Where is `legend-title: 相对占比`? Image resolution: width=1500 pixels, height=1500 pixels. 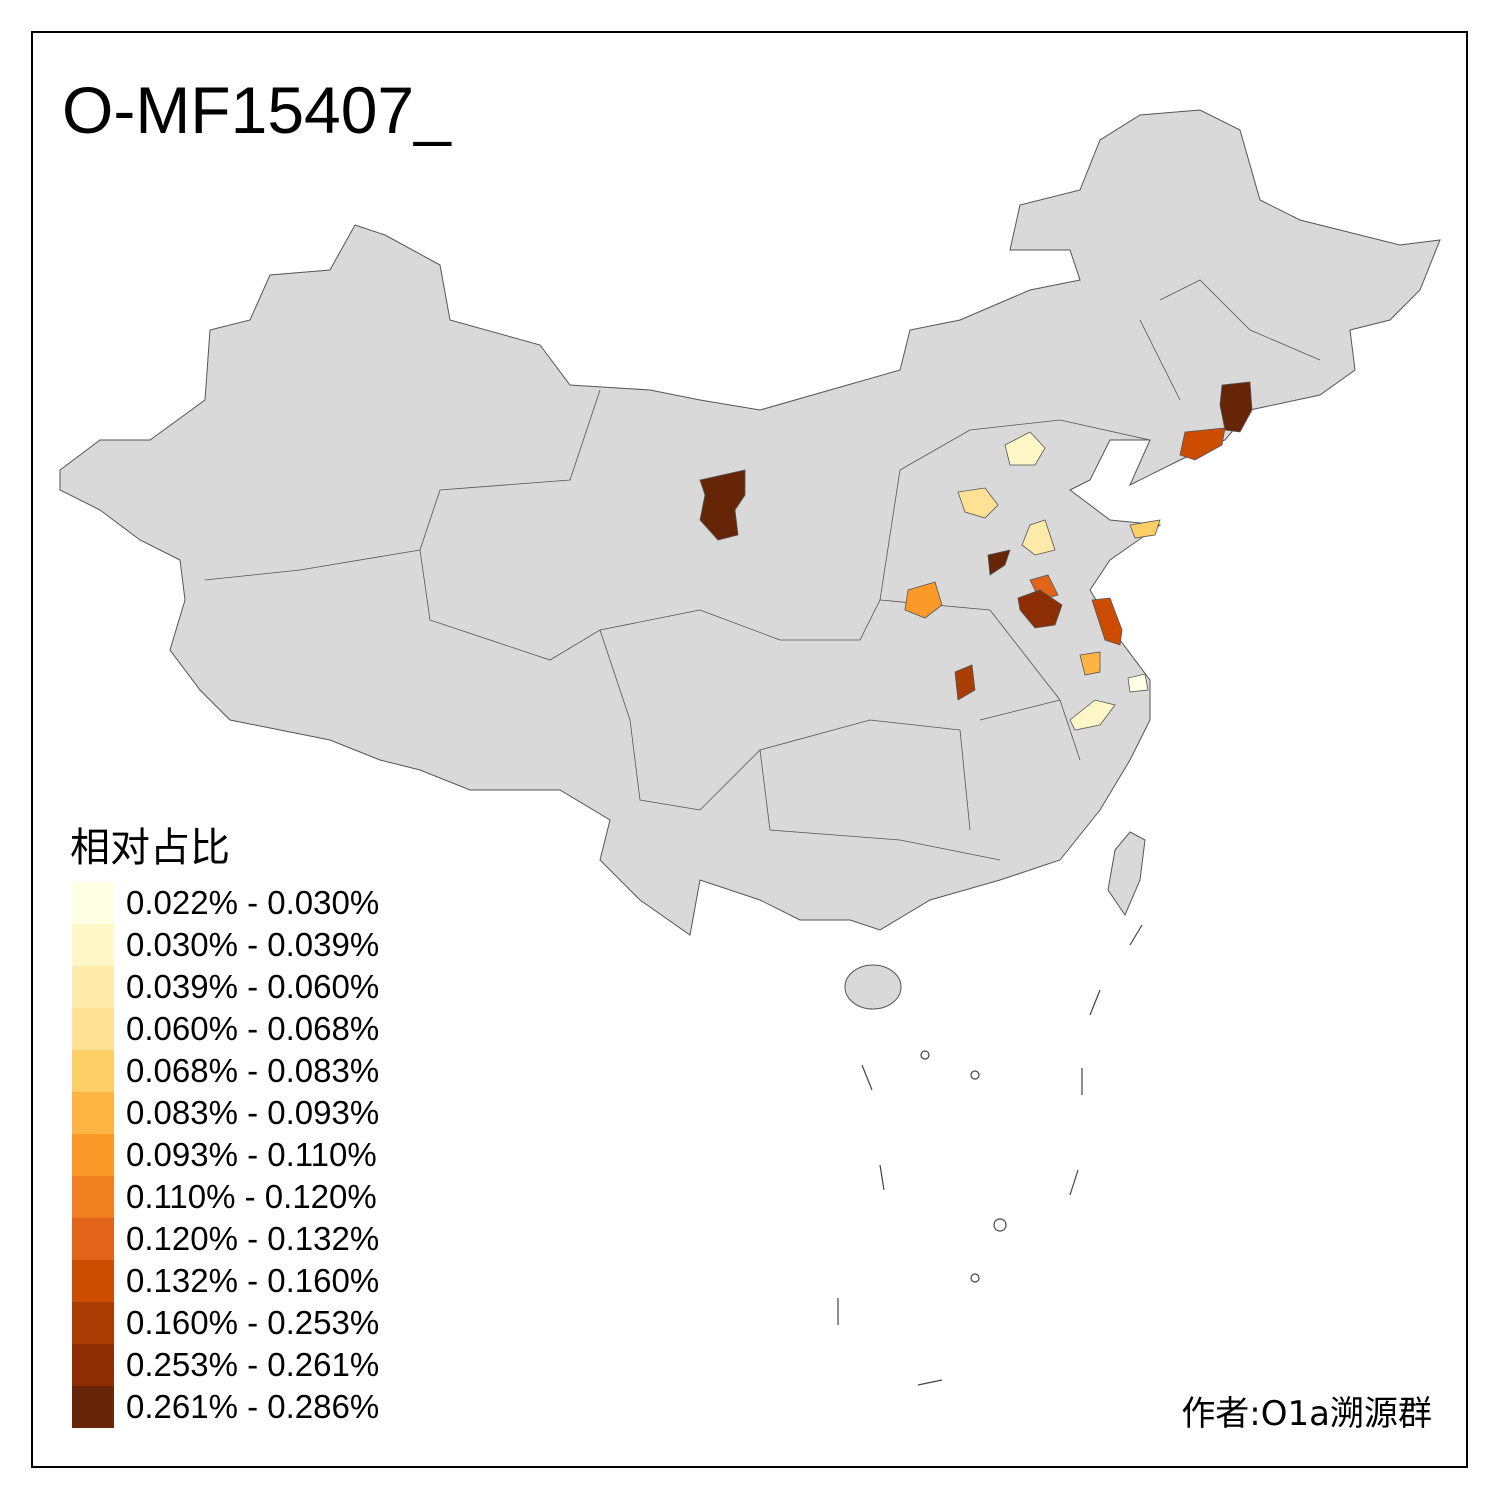
legend-title: 相对占比 is located at coordinates (150, 848).